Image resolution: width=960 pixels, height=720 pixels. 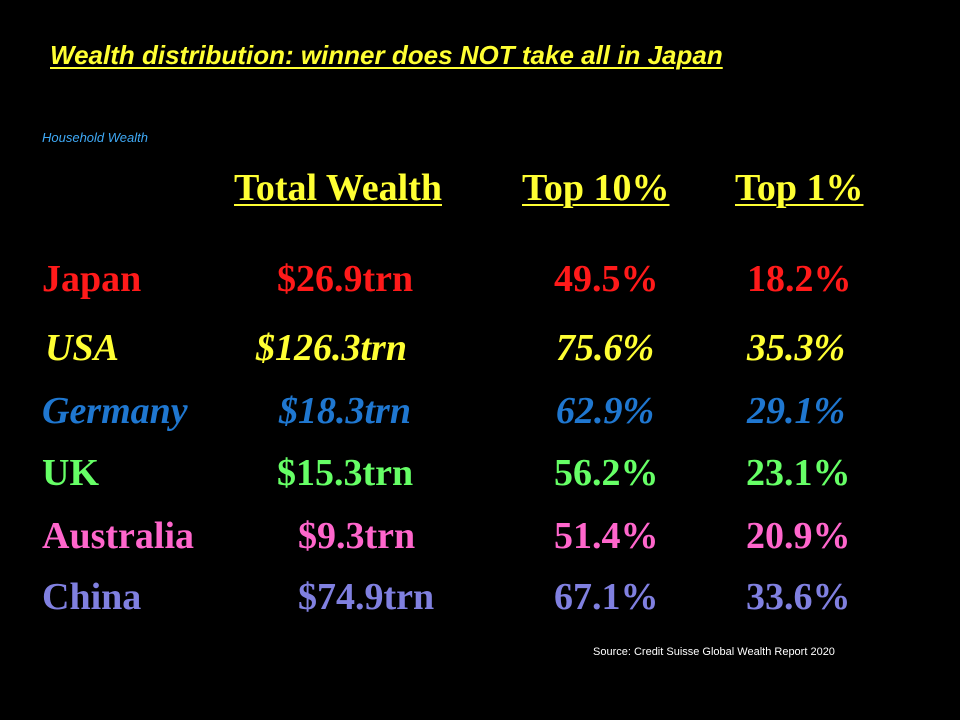 What do you see at coordinates (799, 279) in the screenshot?
I see `top-1-cell: 18.2%` at bounding box center [799, 279].